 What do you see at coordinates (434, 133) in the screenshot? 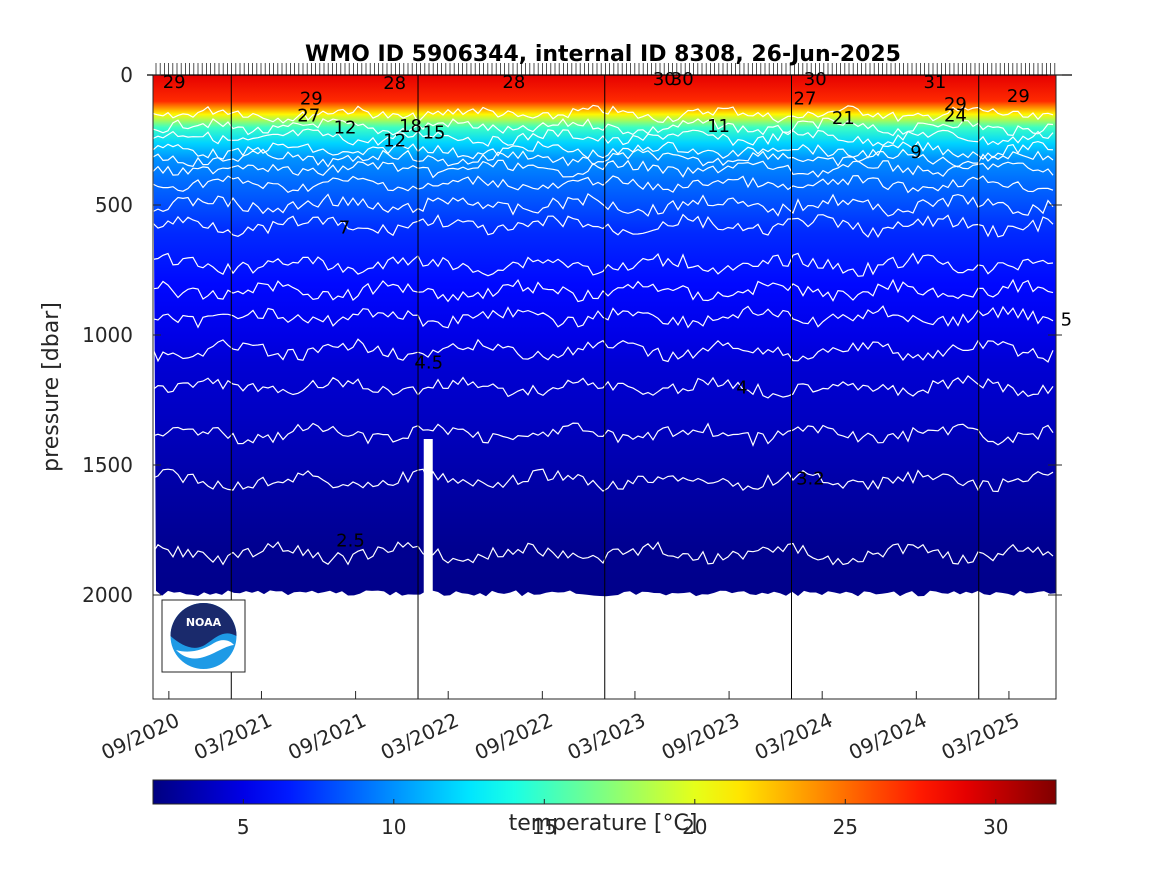
I see `contour-label: 15` at bounding box center [434, 133].